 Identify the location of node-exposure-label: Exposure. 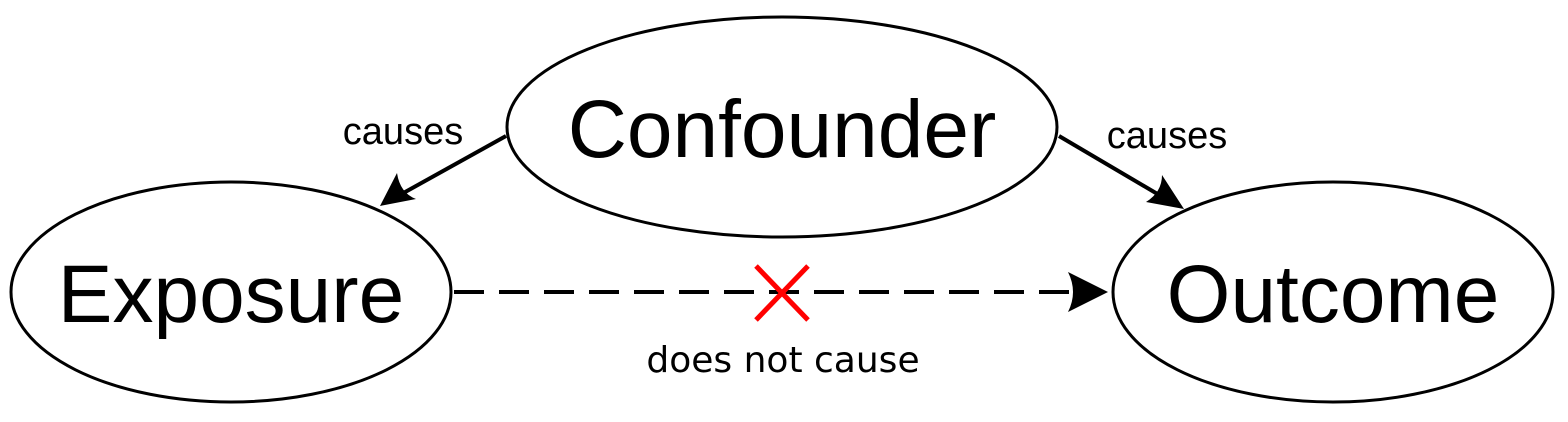
(231, 294).